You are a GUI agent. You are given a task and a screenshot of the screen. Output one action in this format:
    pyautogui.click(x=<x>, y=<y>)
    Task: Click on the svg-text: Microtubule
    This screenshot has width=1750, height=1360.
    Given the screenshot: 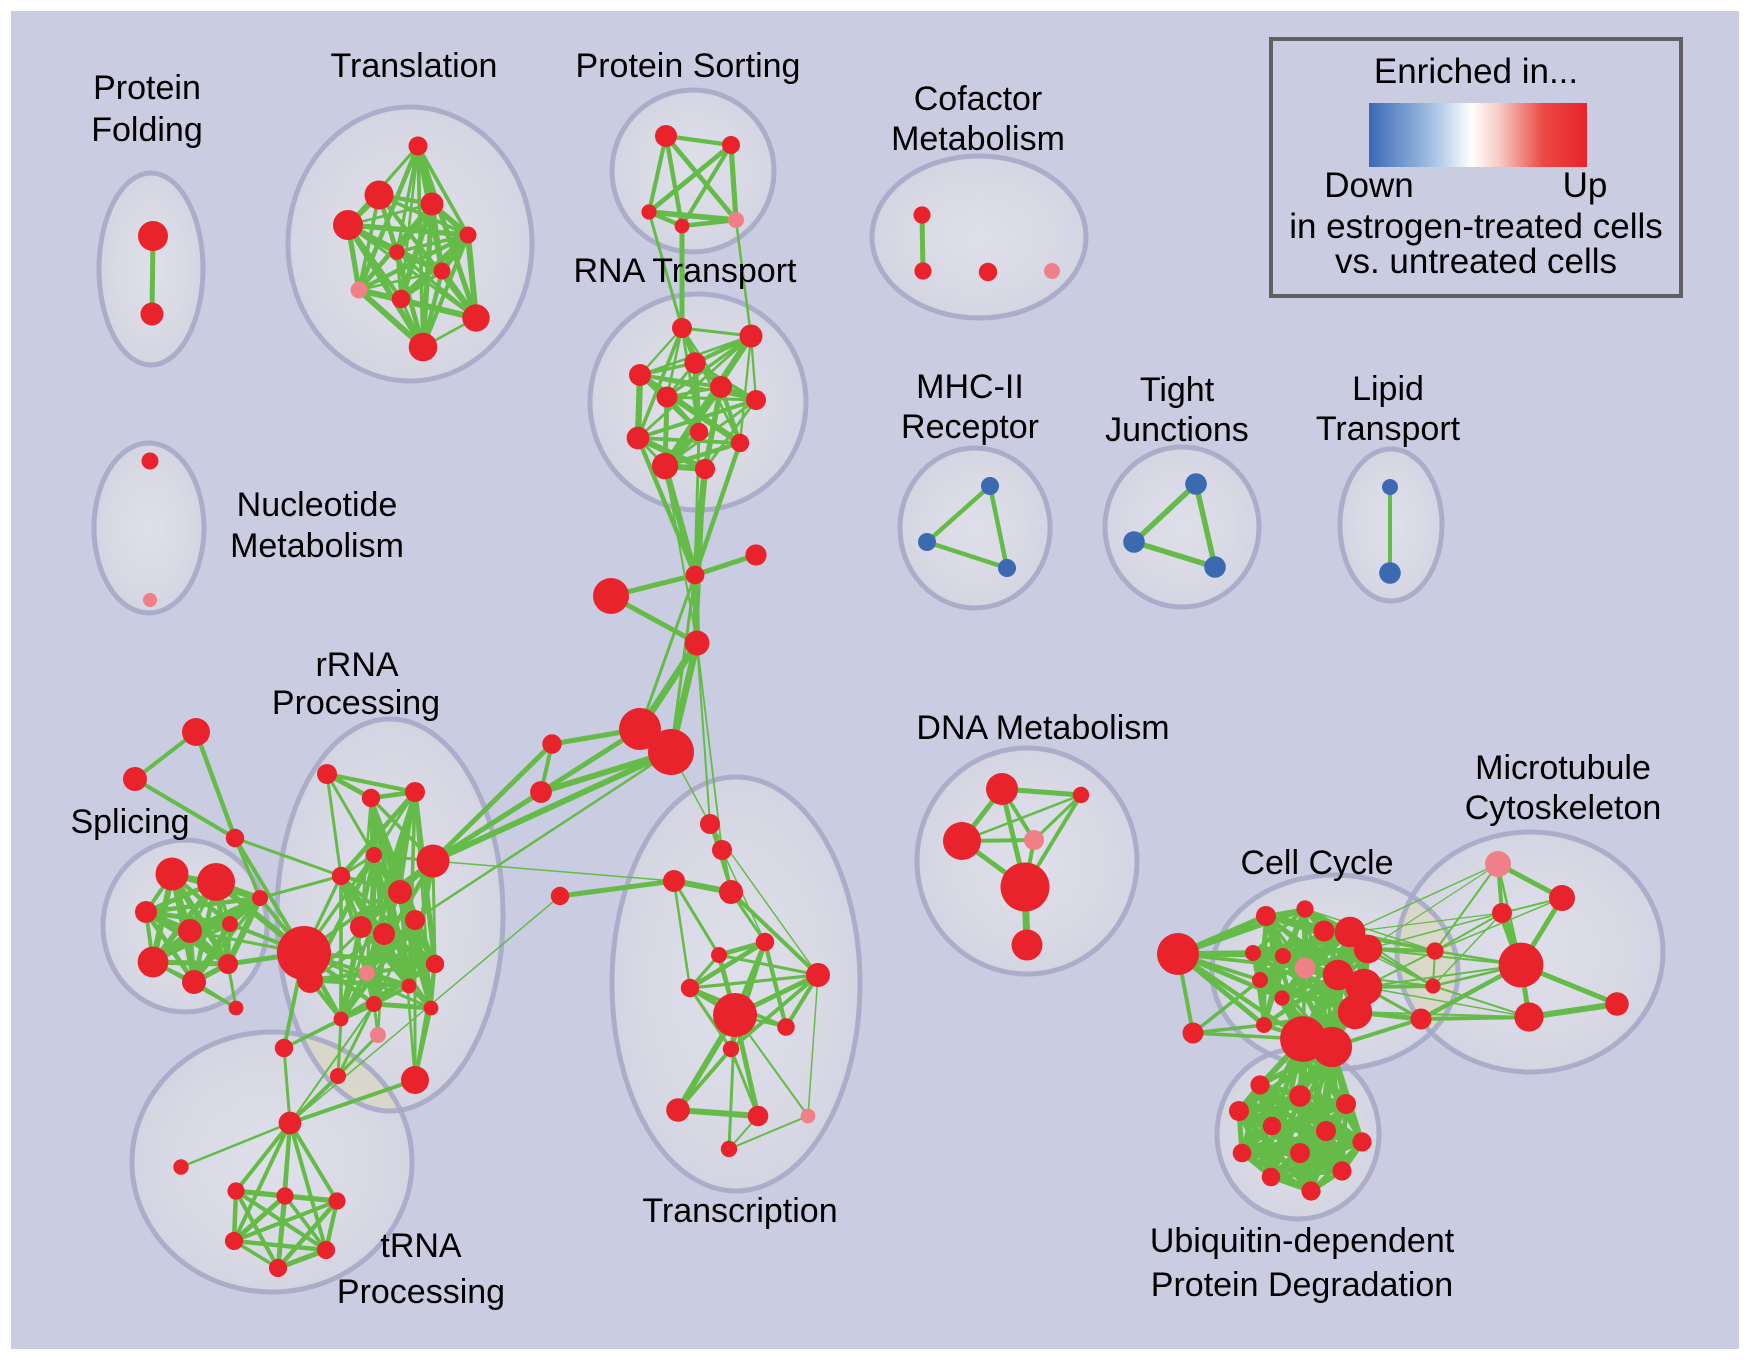 What is the action you would take?
    pyautogui.click(x=1563, y=768)
    